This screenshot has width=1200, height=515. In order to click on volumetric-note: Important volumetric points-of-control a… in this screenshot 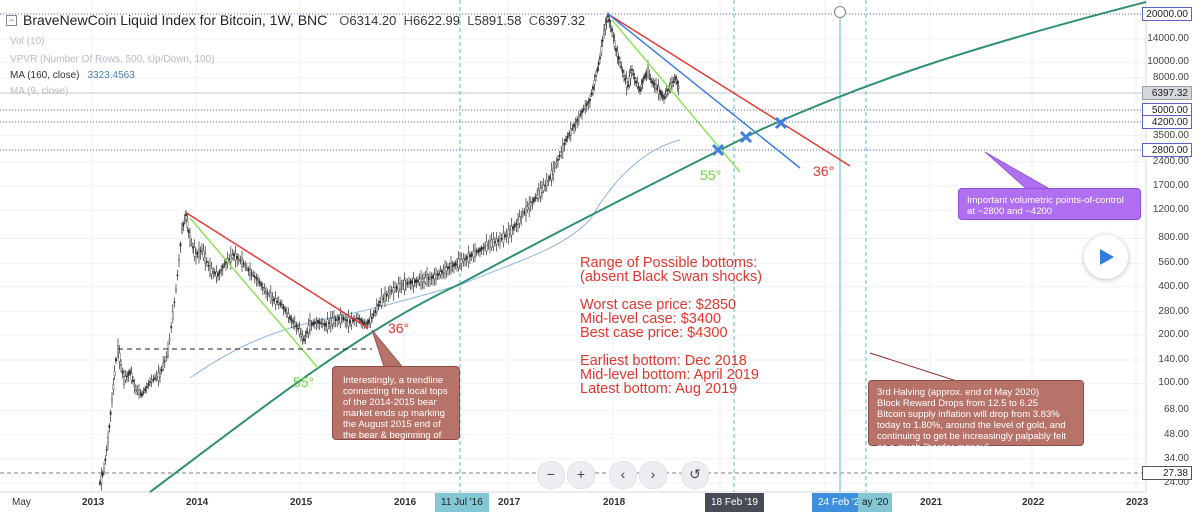, I will do `click(1049, 204)`.